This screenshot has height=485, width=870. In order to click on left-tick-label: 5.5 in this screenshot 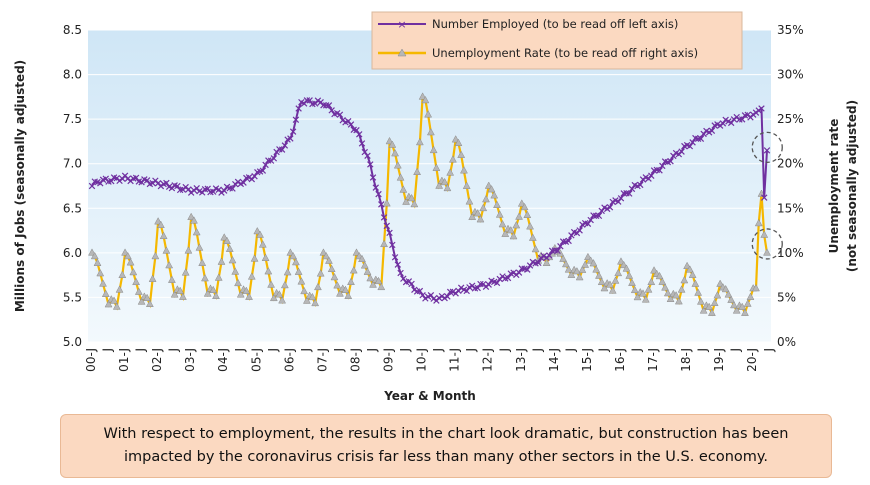, I will do `click(72, 297)`.